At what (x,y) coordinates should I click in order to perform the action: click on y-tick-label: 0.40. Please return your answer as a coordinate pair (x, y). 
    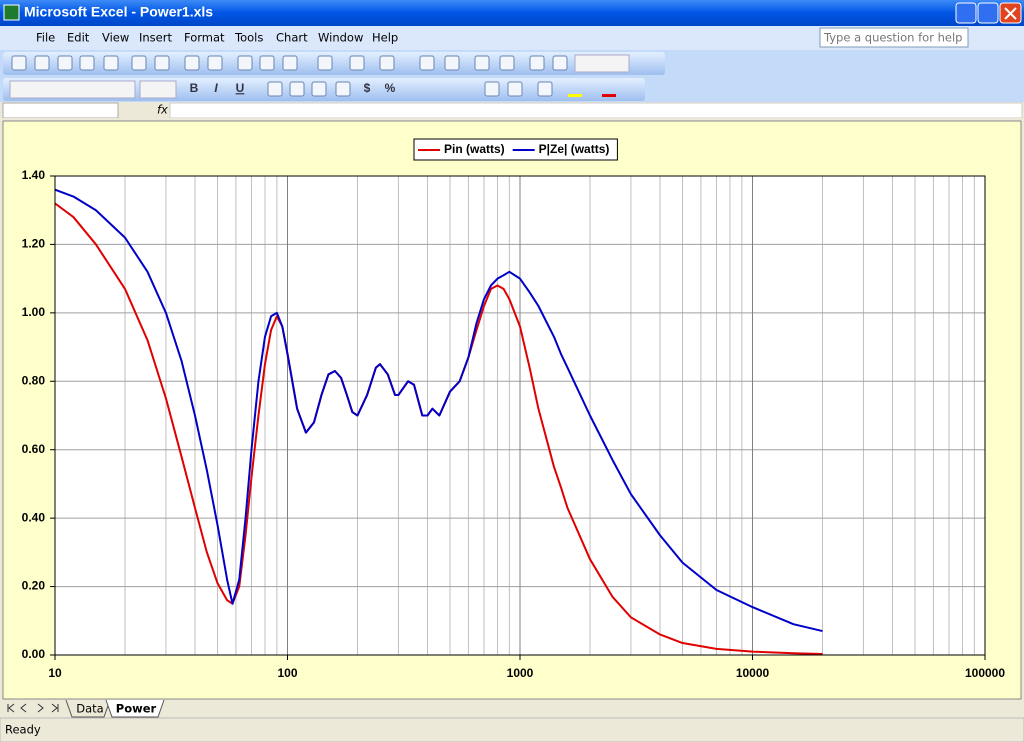
    Looking at the image, I should click on (34, 517).